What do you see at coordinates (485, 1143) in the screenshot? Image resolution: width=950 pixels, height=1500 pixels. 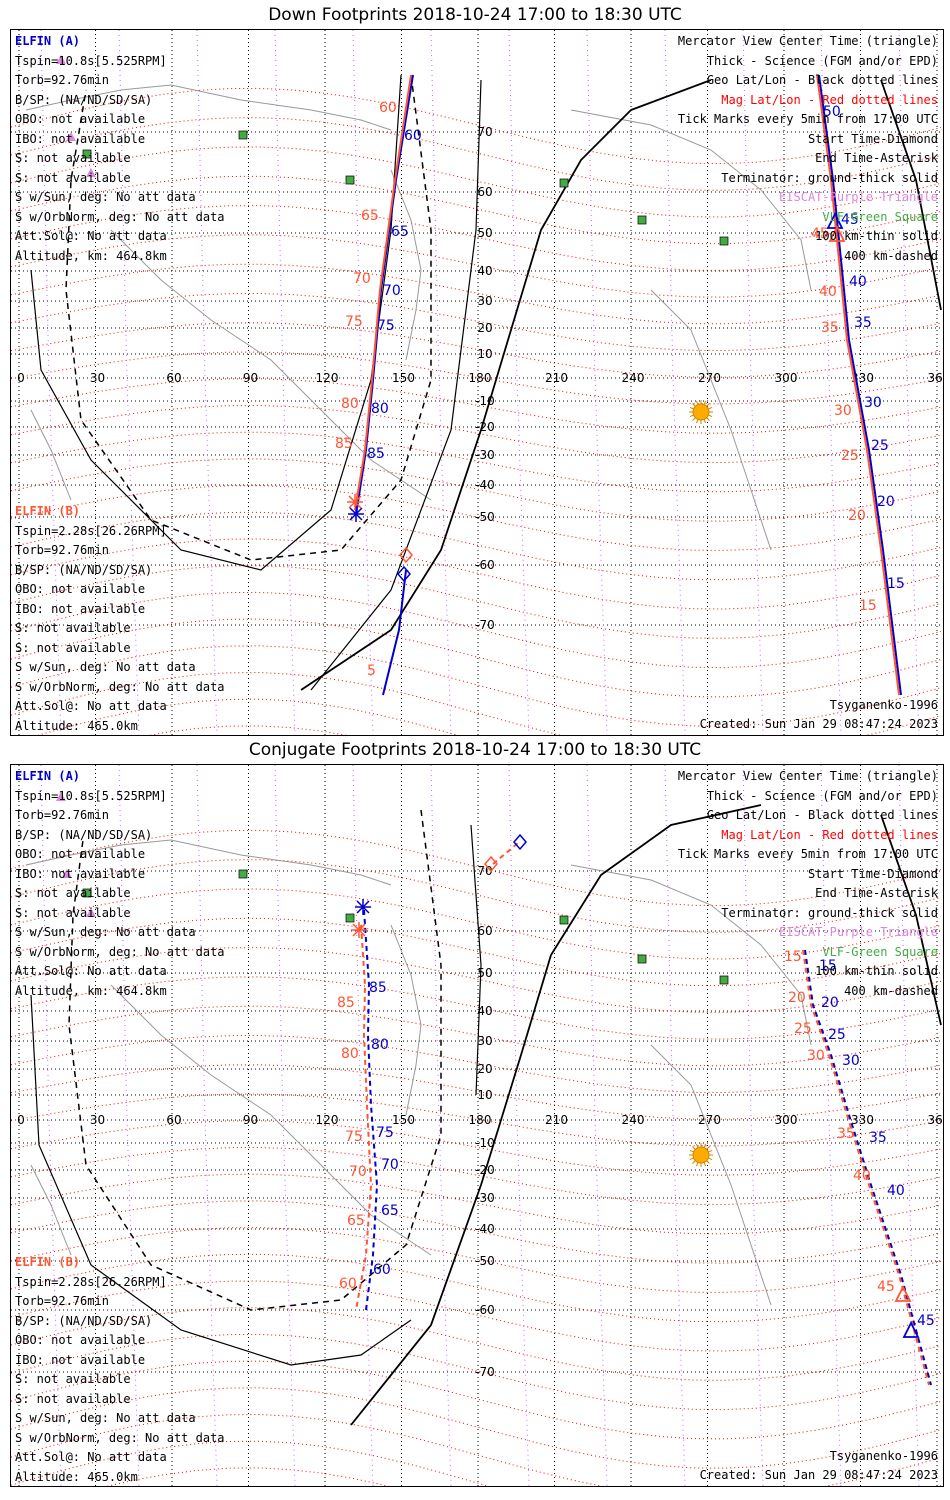 I see `lat-tick-label: -10` at bounding box center [485, 1143].